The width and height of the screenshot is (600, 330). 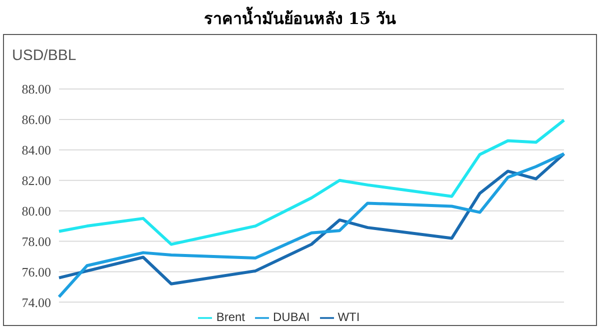 What do you see at coordinates (36, 180) in the screenshot?
I see `y-tick-label: 82.00` at bounding box center [36, 180].